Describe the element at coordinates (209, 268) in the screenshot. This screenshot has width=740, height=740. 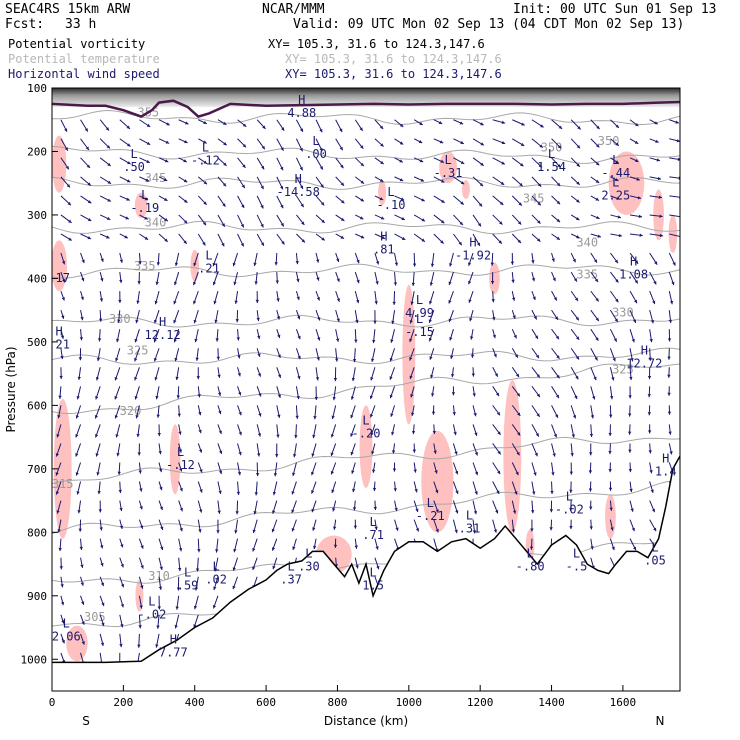
I see `pv-extremum-value: .21` at that location.